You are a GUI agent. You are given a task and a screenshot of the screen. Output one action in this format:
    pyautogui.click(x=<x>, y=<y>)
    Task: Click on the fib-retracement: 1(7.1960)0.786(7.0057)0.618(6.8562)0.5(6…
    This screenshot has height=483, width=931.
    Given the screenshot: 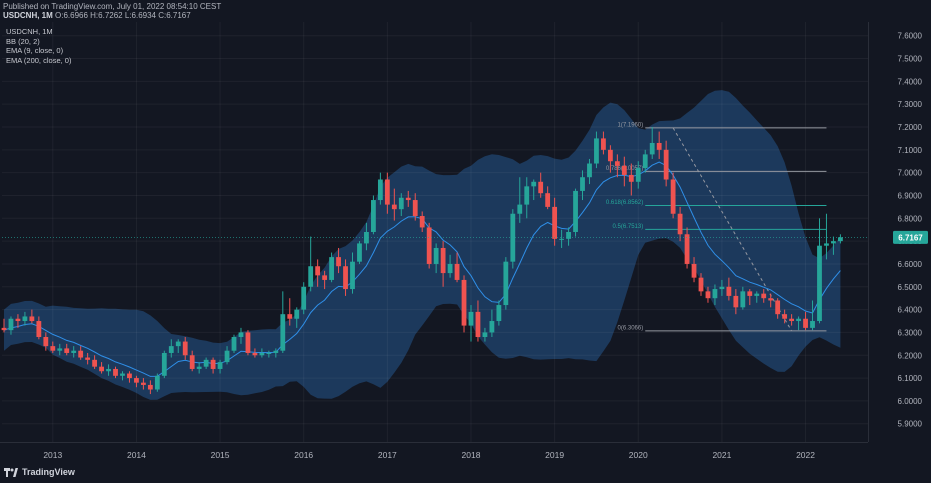 What is the action you would take?
    pyautogui.click(x=716, y=227)
    